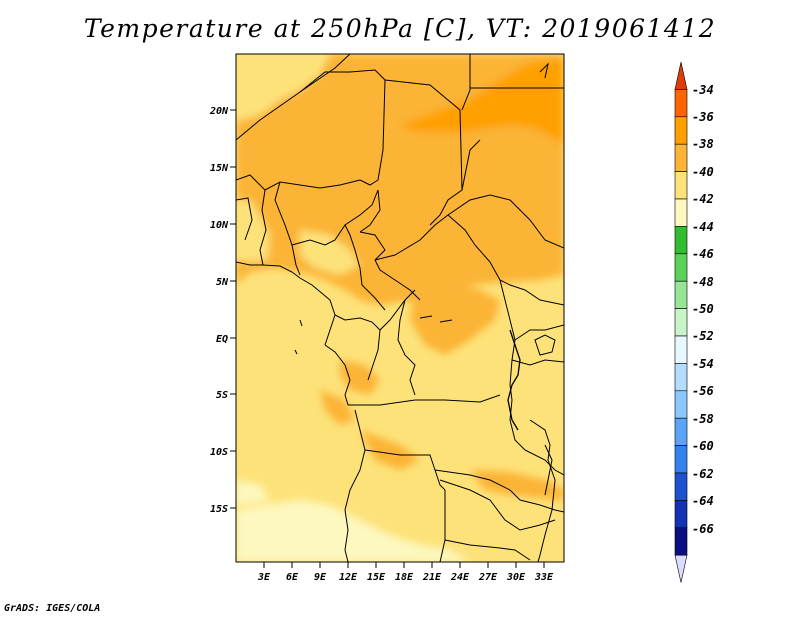  What do you see at coordinates (264, 577) in the screenshot?
I see `lon-label: 3E` at bounding box center [264, 577].